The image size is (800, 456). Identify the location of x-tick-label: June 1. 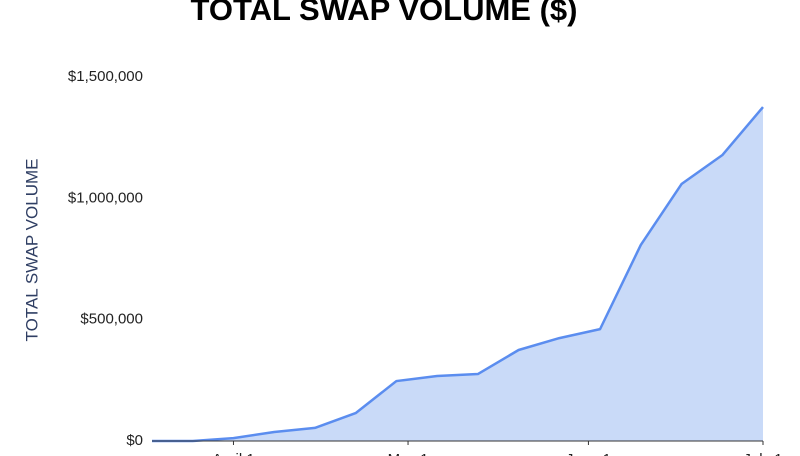
(588, 453).